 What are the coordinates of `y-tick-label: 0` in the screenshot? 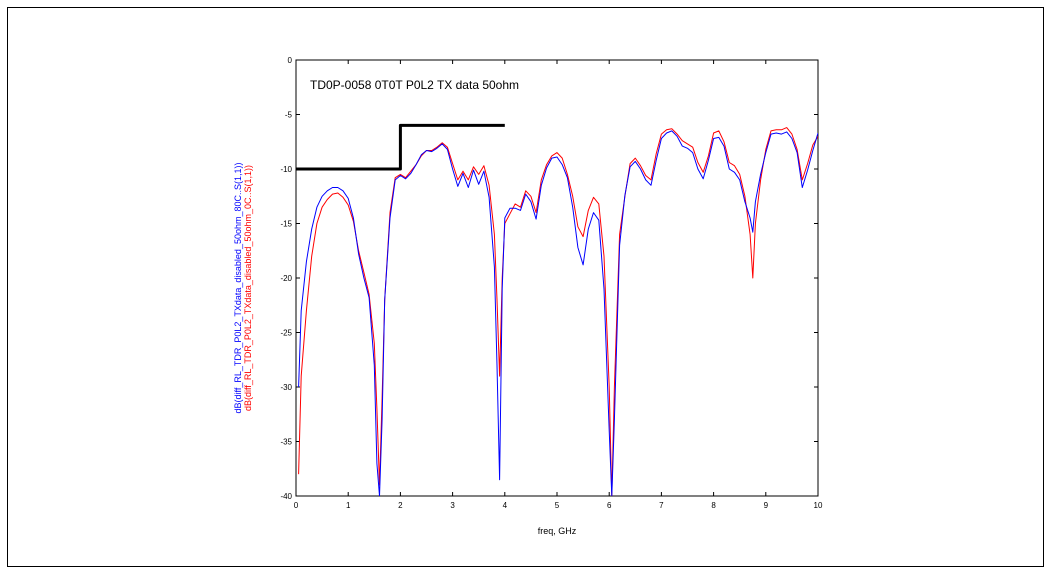 It's located at (290, 60).